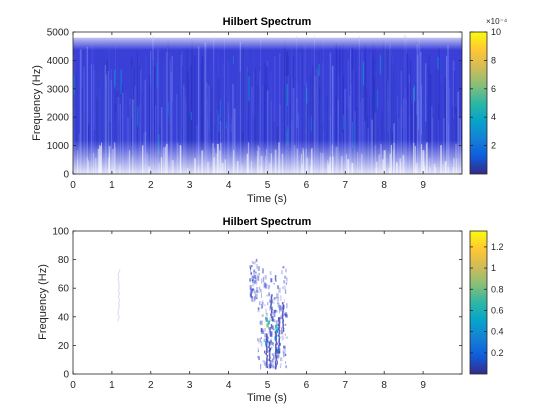  I want to click on bottom-xlabel: Time (s), so click(267, 398).